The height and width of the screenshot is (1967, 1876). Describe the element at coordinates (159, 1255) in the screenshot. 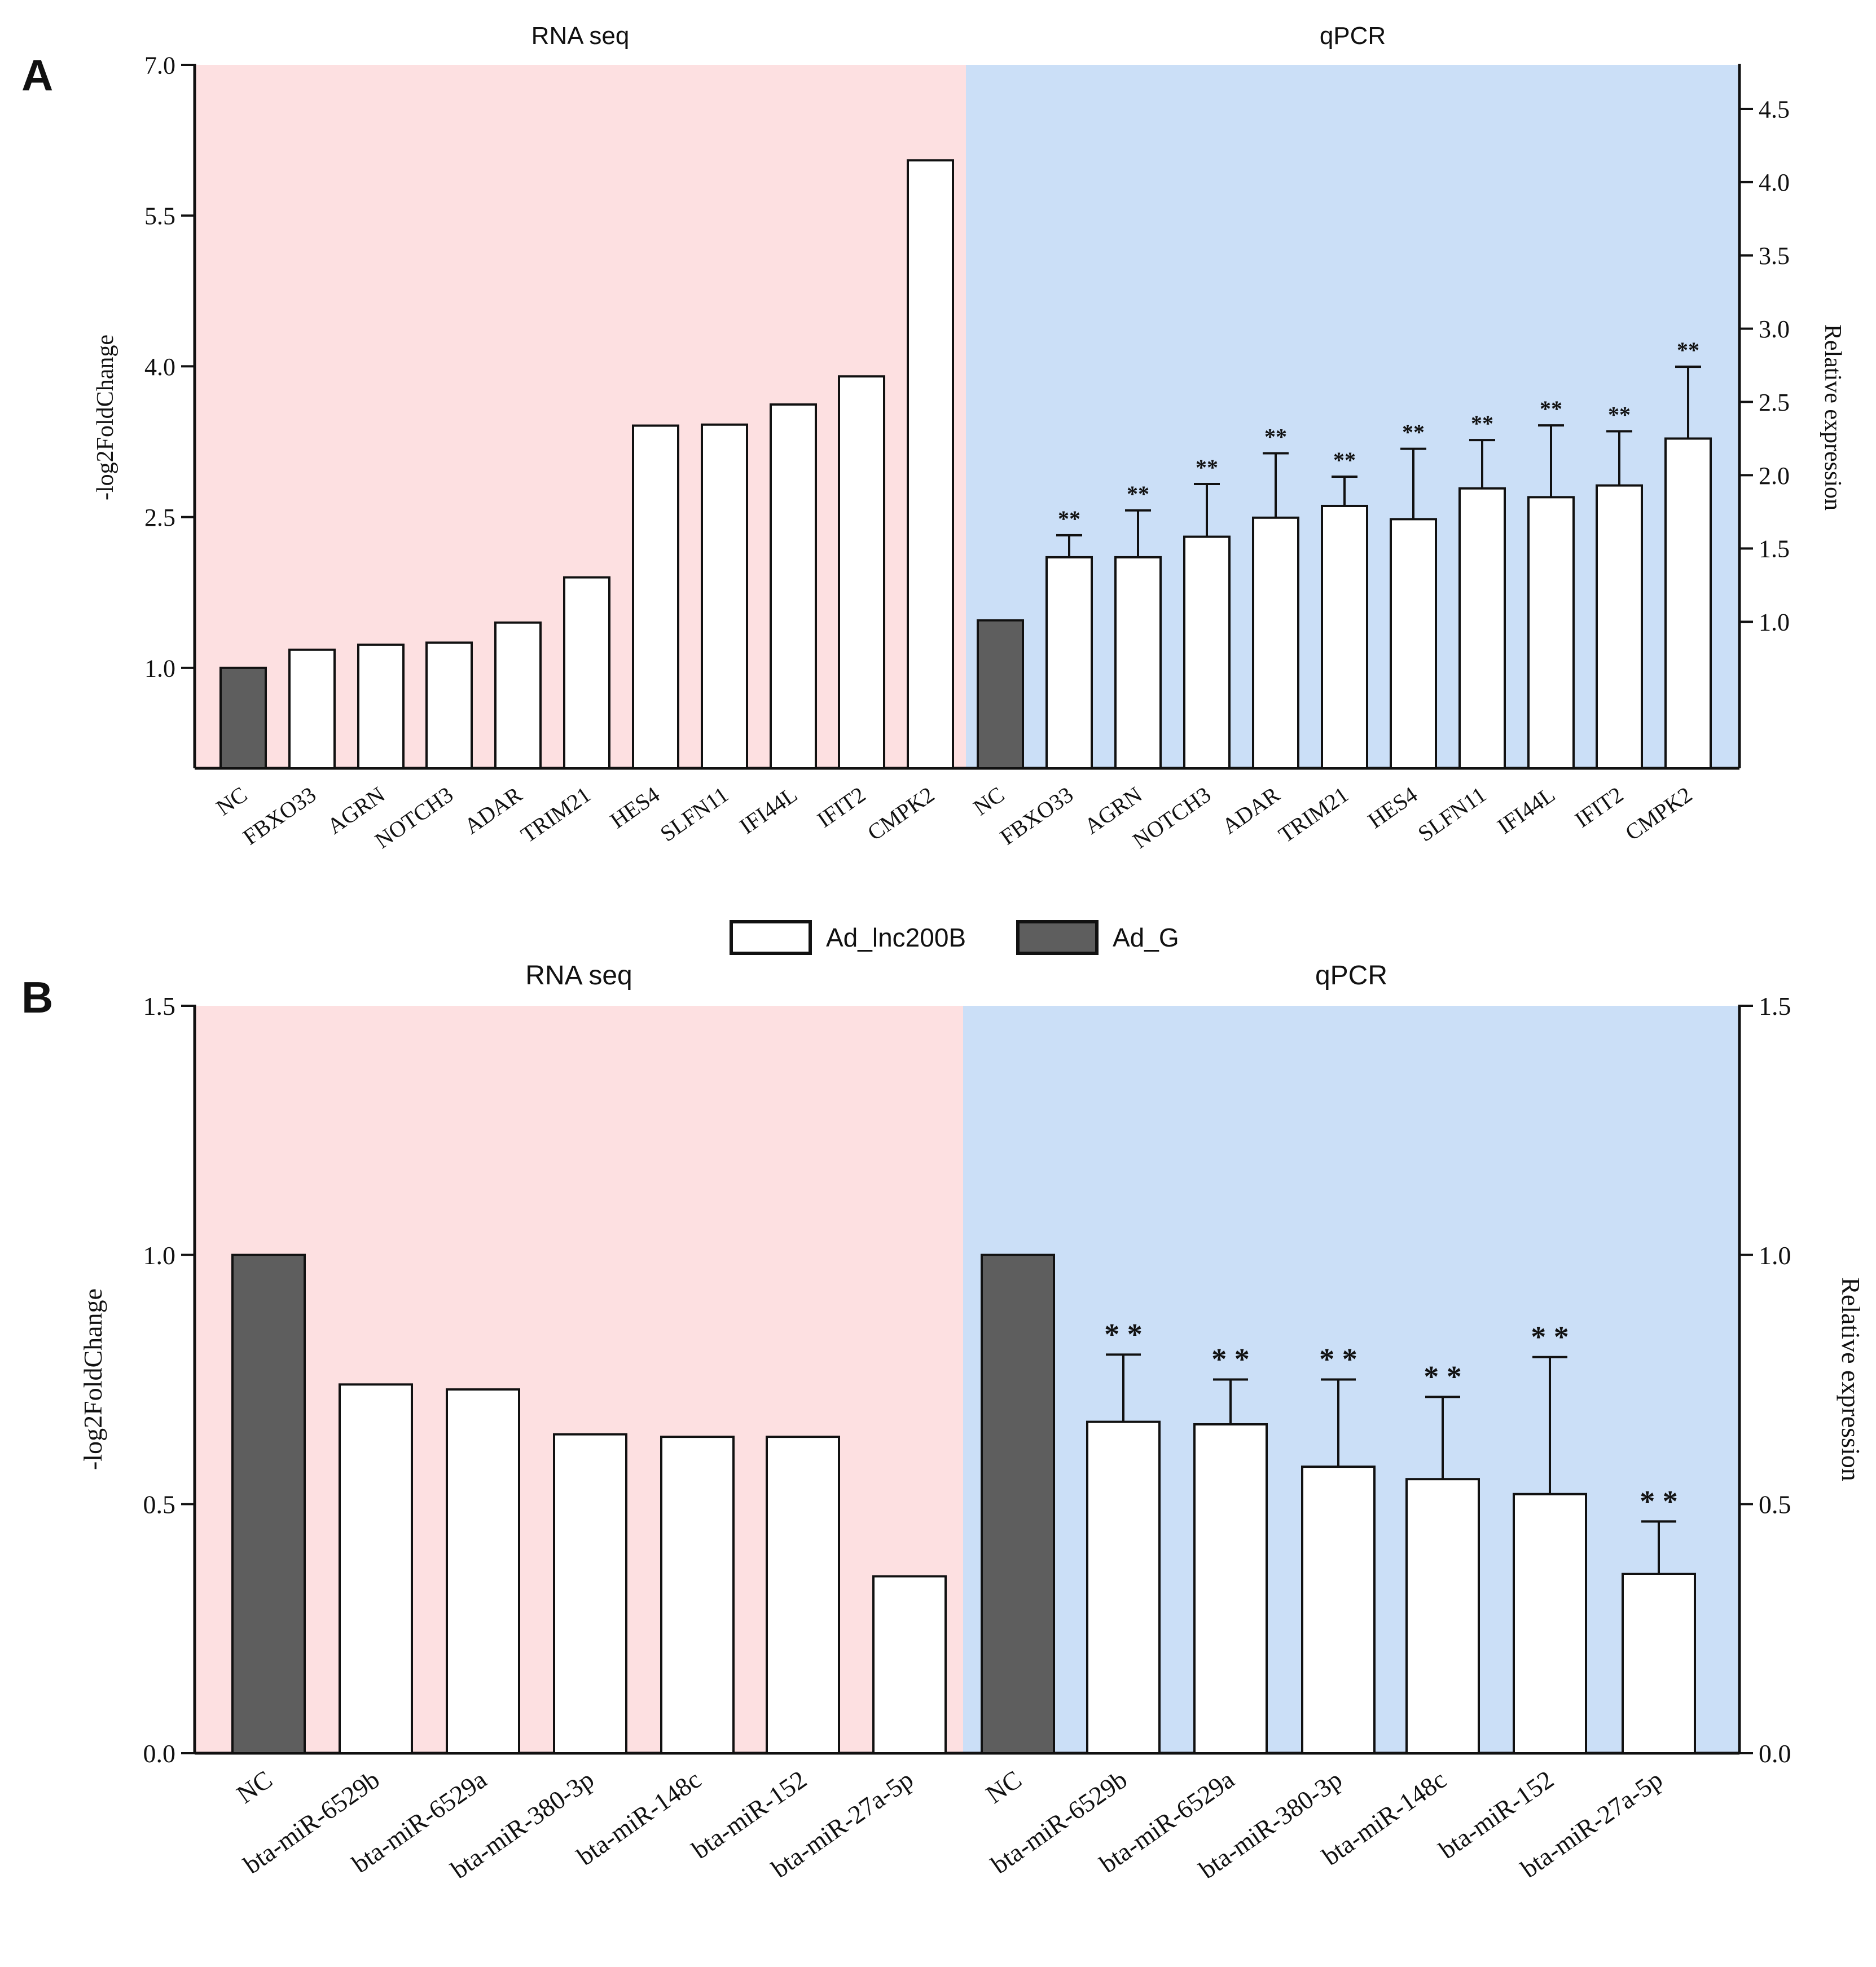

I see `left-tick-label: 1.0` at that location.